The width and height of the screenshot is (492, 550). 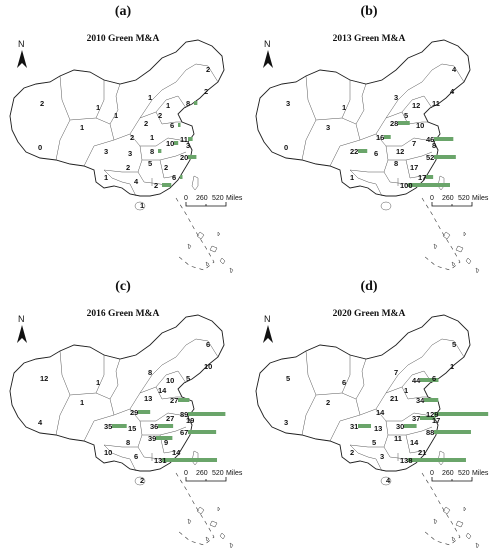 I want to click on province-count: 15, so click(x=132, y=428).